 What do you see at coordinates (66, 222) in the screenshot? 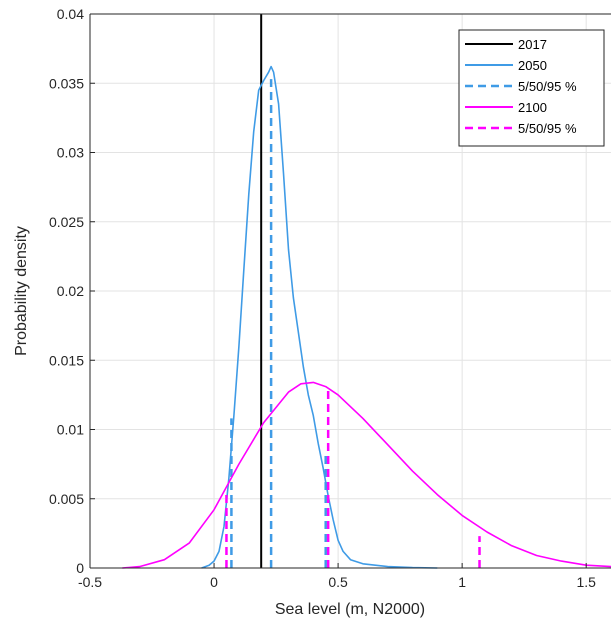
I see `y-tick-label: 0.025` at bounding box center [66, 222].